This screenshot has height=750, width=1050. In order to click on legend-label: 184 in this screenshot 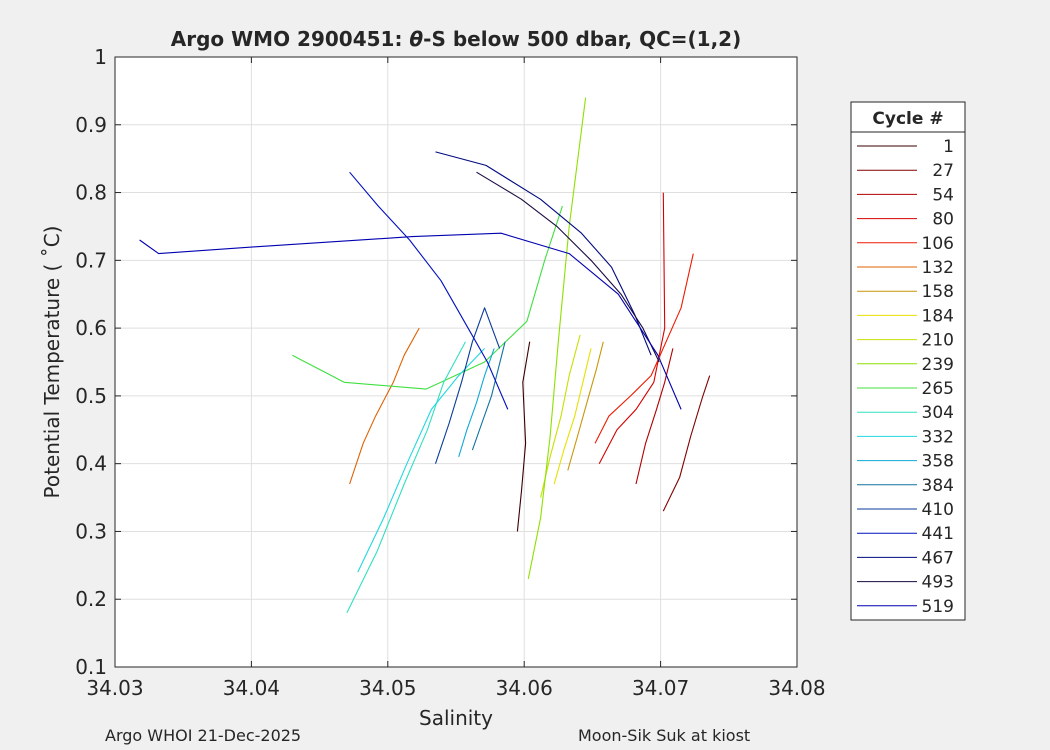, I will do `click(938, 316)`.